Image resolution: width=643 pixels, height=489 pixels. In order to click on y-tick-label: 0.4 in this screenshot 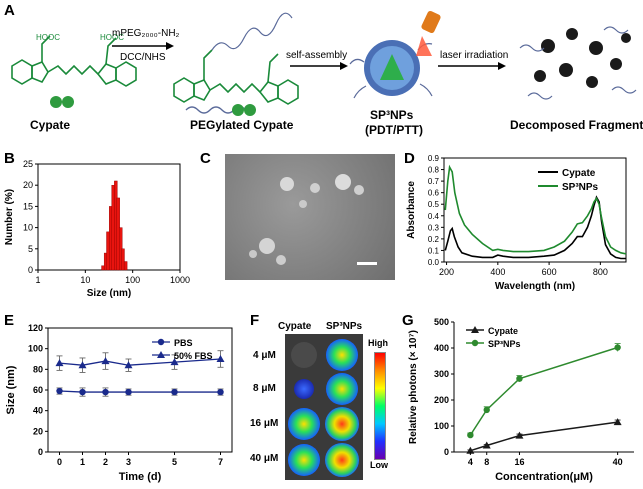, I will do `click(434, 216)`.